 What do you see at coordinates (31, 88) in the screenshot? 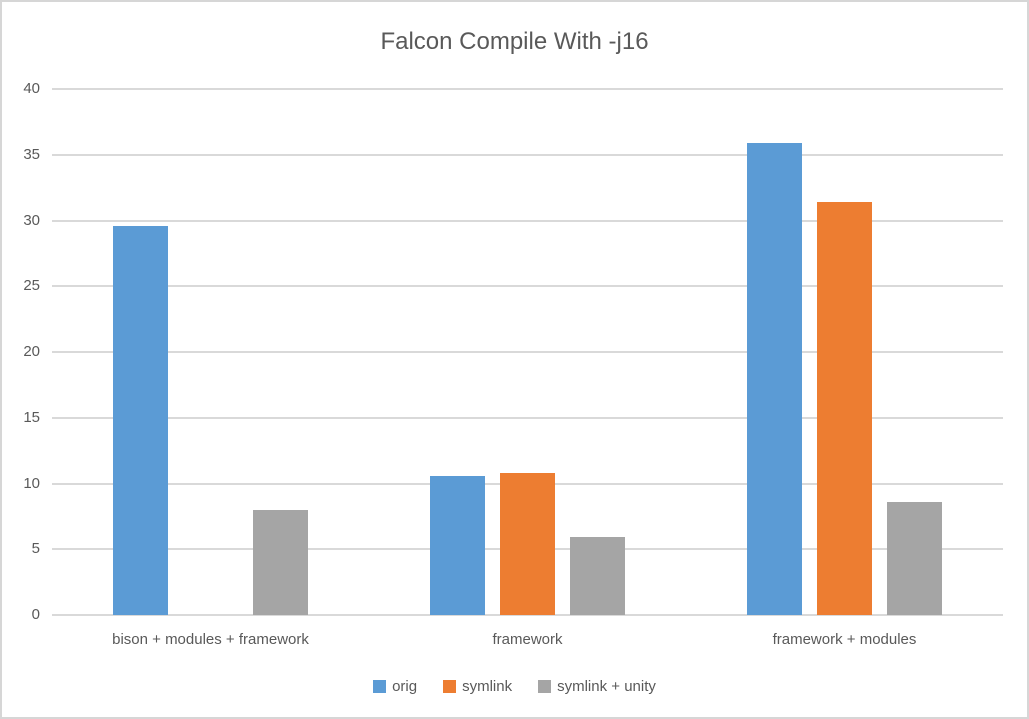
I see `y-axis-tick-label: 40` at bounding box center [31, 88].